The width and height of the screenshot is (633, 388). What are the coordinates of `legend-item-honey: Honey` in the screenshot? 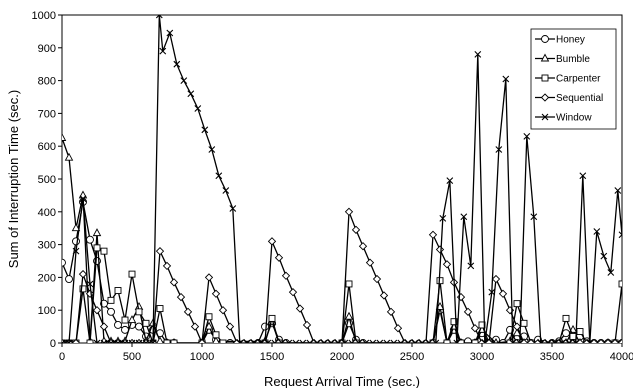 It's located at (560, 40).